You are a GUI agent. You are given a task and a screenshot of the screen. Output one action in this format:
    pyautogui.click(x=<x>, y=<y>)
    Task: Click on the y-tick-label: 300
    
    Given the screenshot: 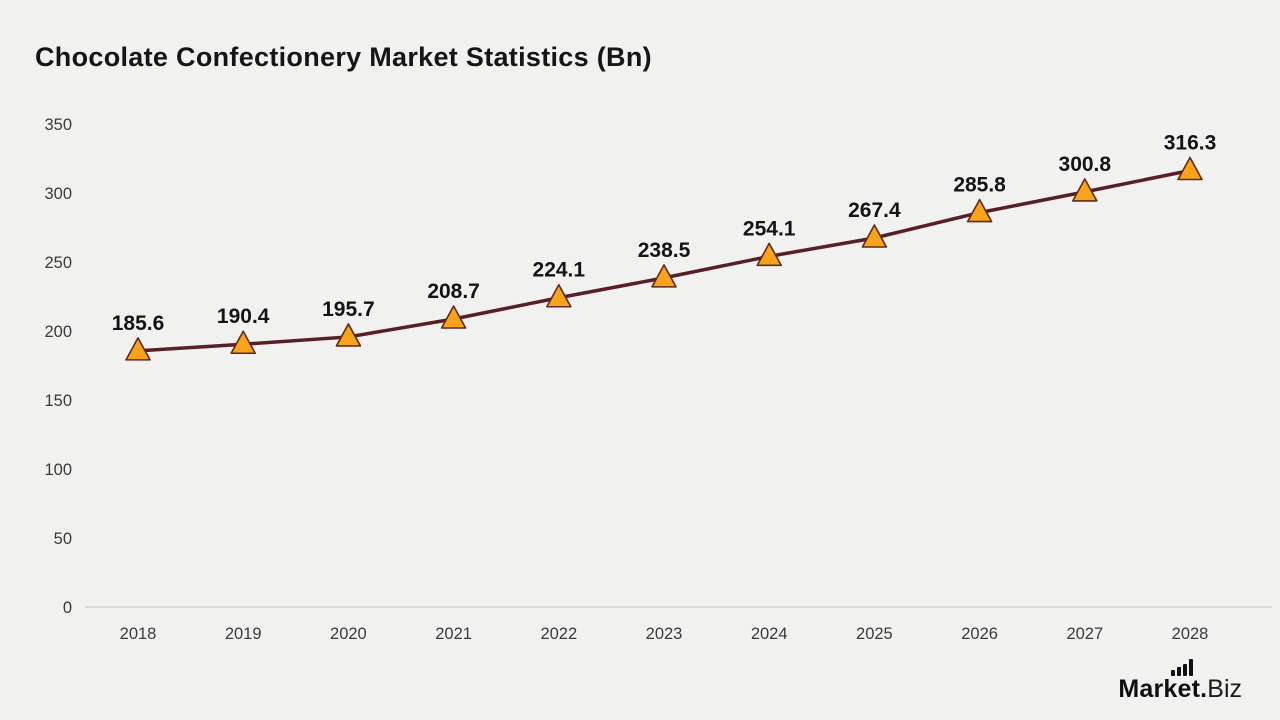 What is the action you would take?
    pyautogui.click(x=58, y=194)
    